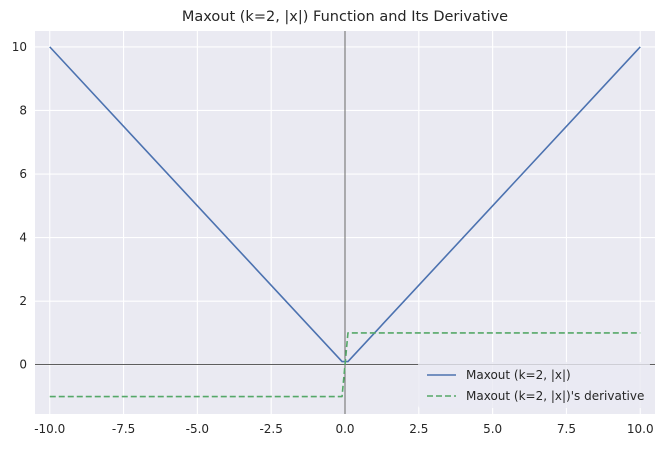  What do you see at coordinates (19, 47) in the screenshot?
I see `y-tick-label: 10` at bounding box center [19, 47].